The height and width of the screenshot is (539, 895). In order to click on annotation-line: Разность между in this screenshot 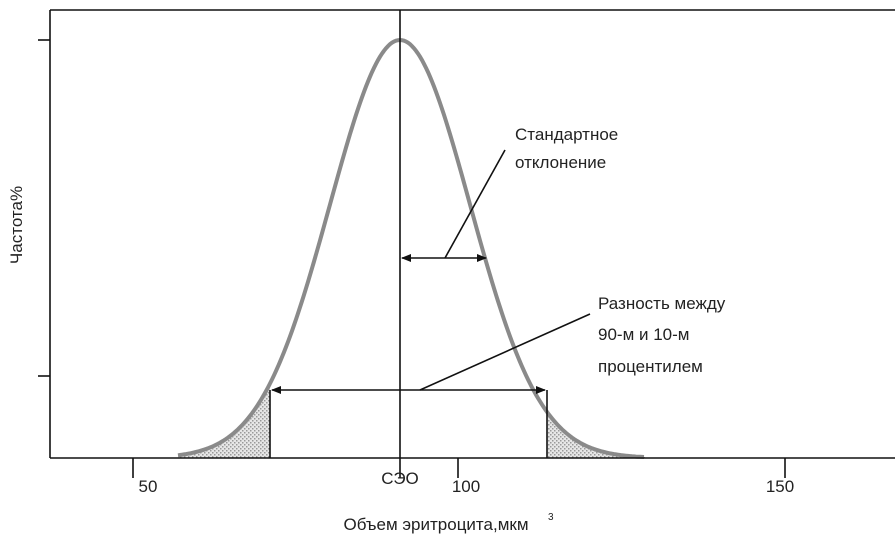, I will do `click(662, 303)`.